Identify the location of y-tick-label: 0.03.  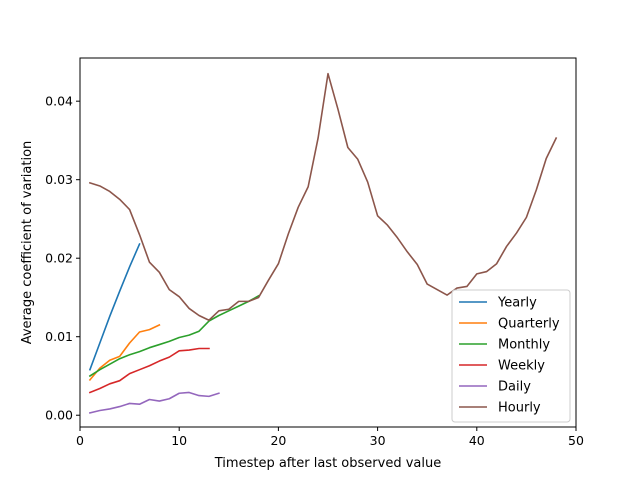
(59, 179).